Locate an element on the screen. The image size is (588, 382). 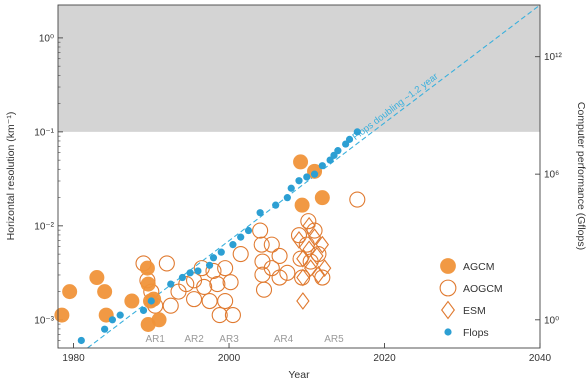
x-axis-label: Year is located at coordinates (299, 375).